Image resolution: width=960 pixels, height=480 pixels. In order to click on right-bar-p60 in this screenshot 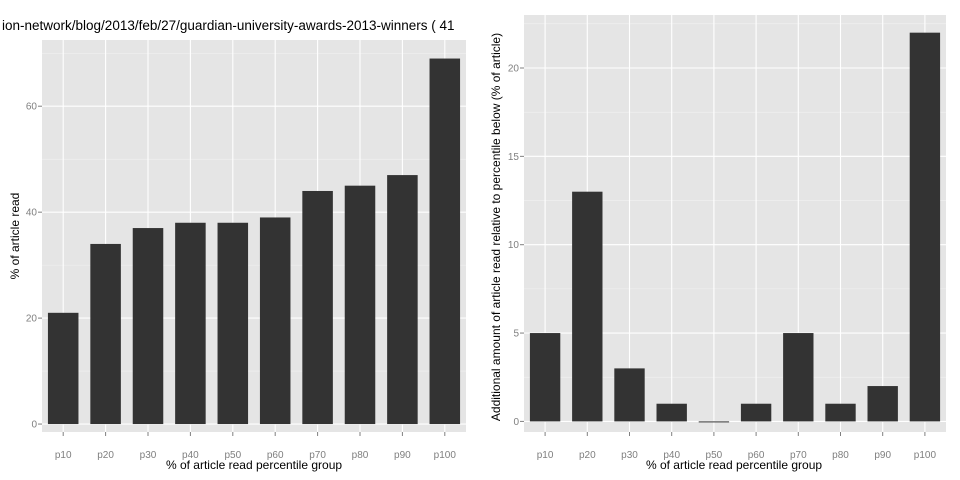, I will do `click(756, 412)`.